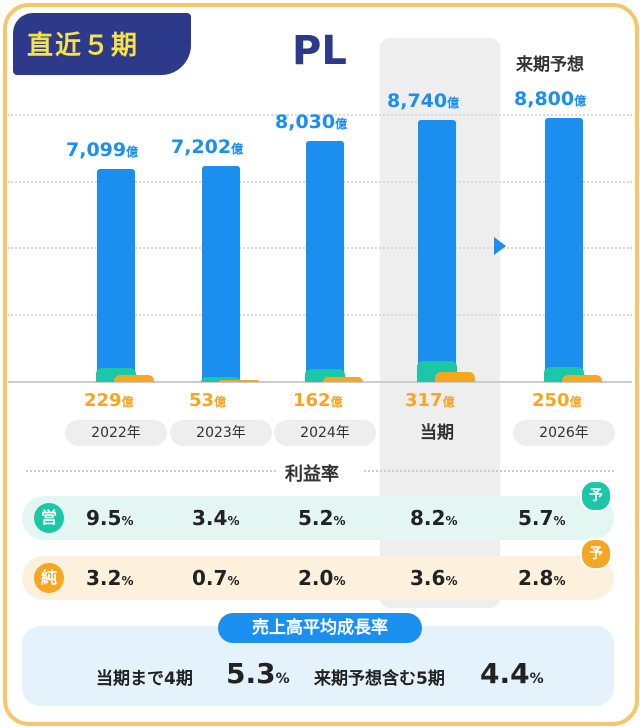 The image size is (640, 727). What do you see at coordinates (210, 518) in the screenshot?
I see `rate-value: 3.4` at bounding box center [210, 518].